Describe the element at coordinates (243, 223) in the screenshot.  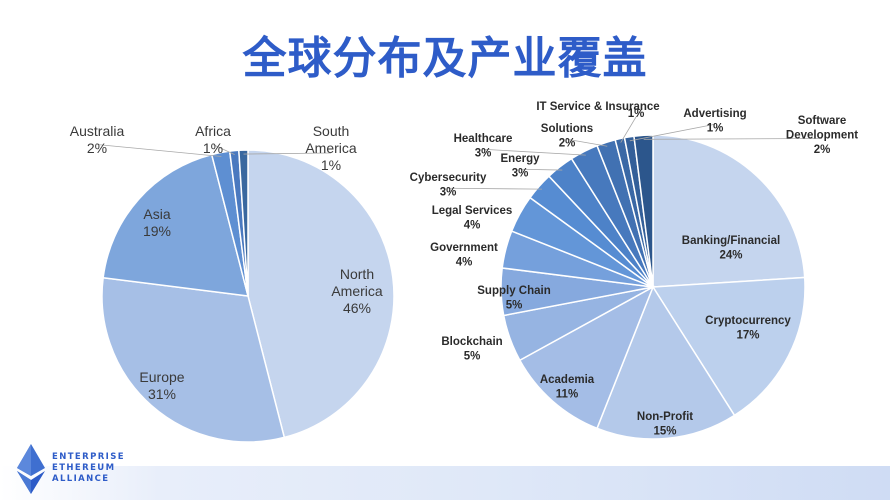
I see `pie-slice-south-america` at that location.